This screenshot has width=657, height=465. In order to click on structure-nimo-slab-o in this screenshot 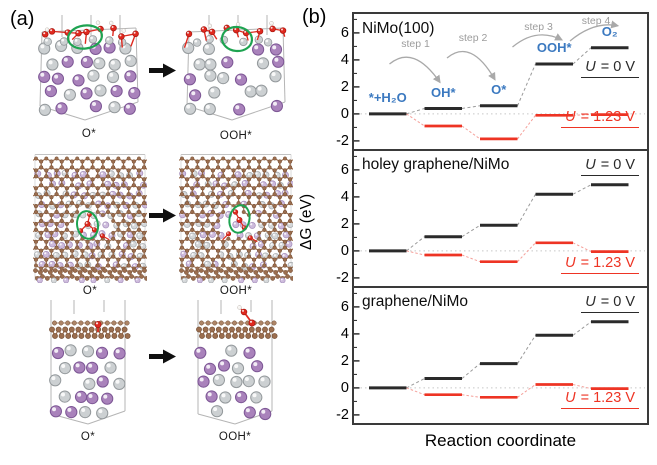, I will do `click(89, 69)`.